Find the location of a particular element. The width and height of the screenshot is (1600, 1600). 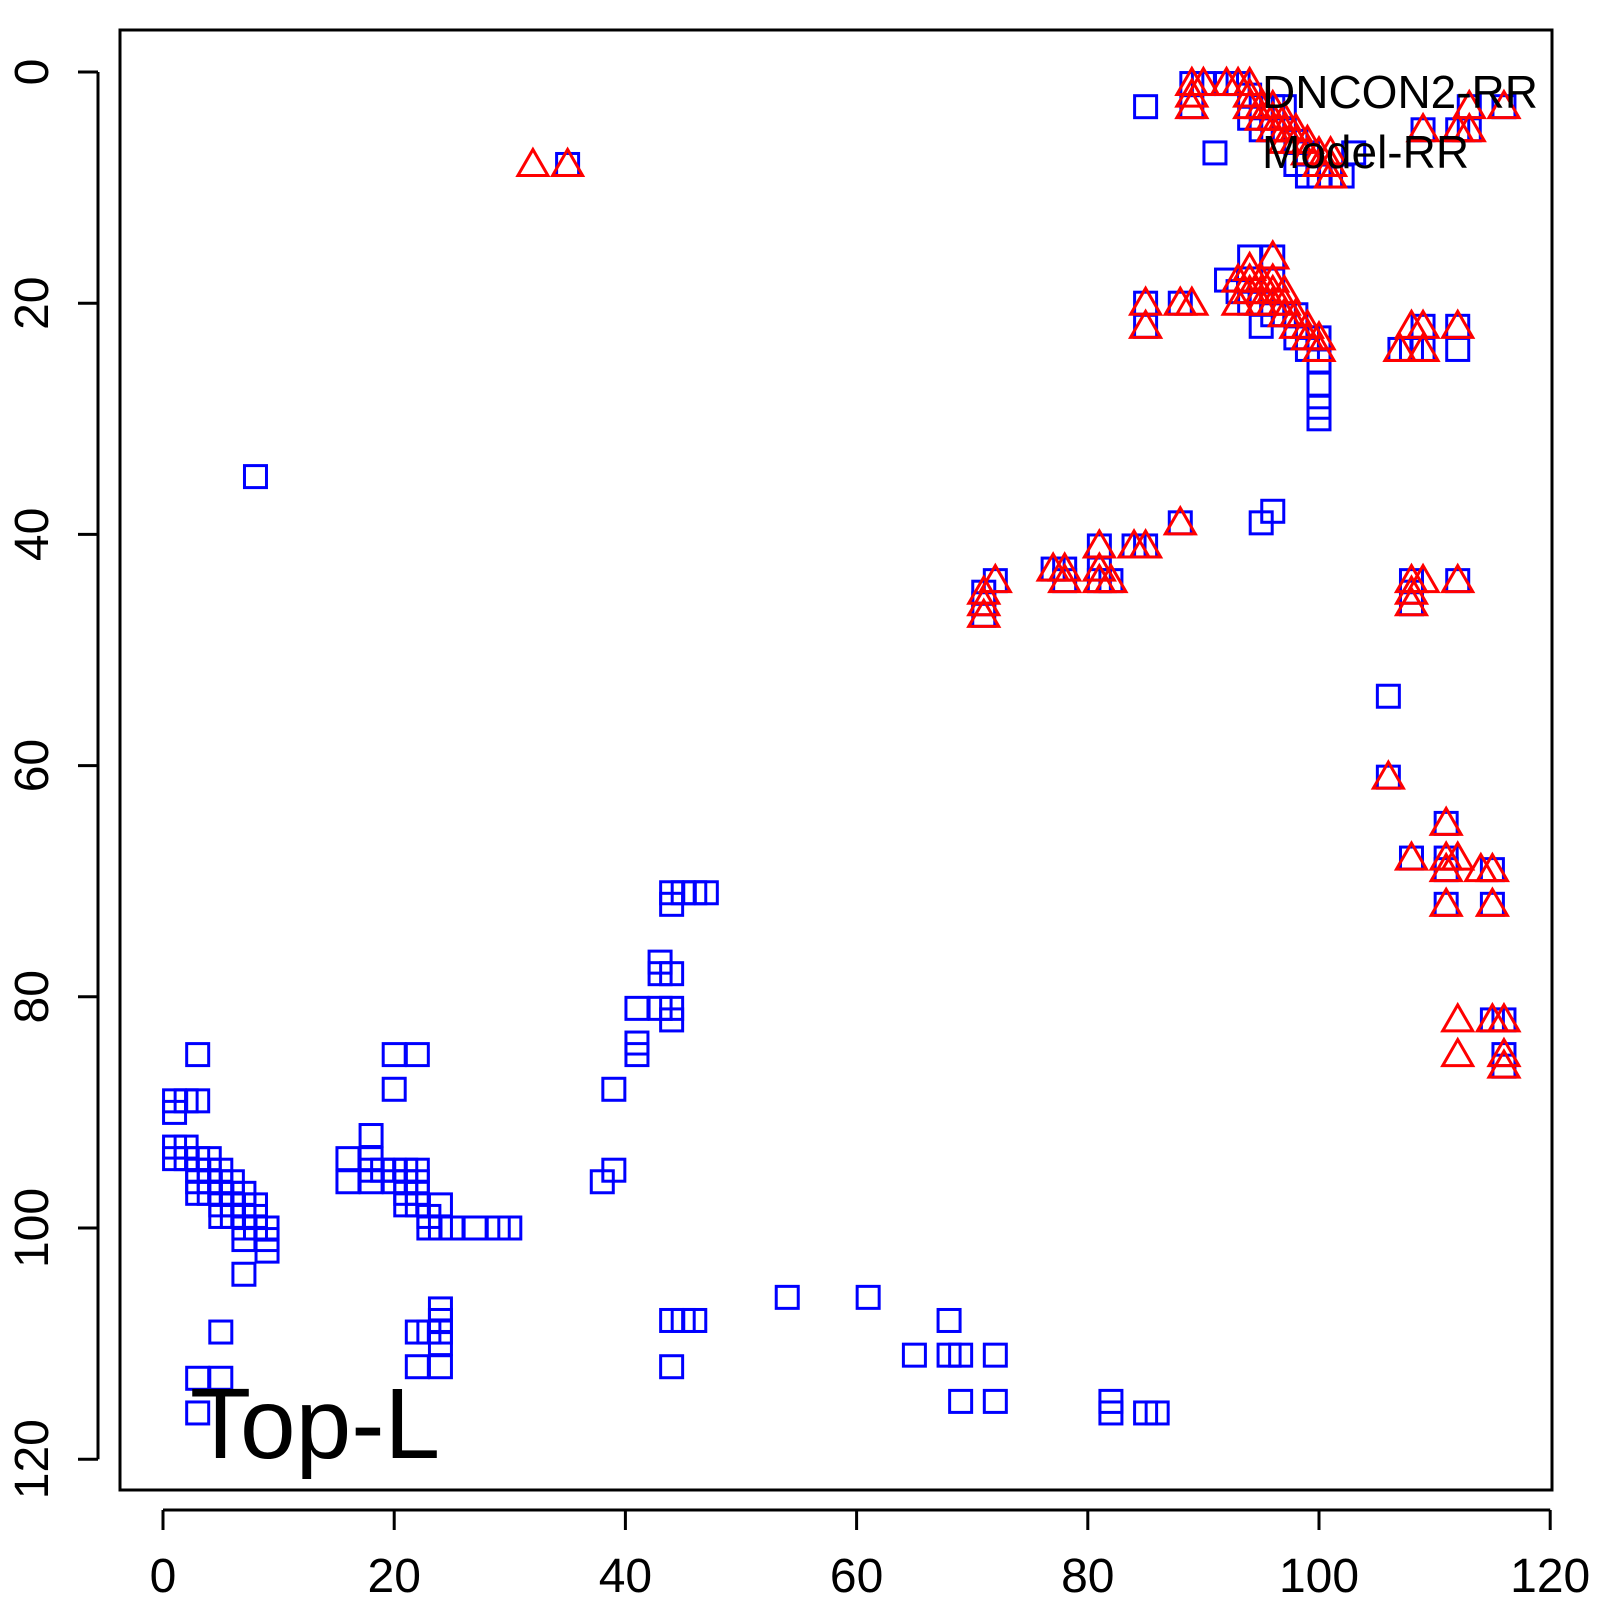

y-tick-label: 100 is located at coordinates (32, 1228).